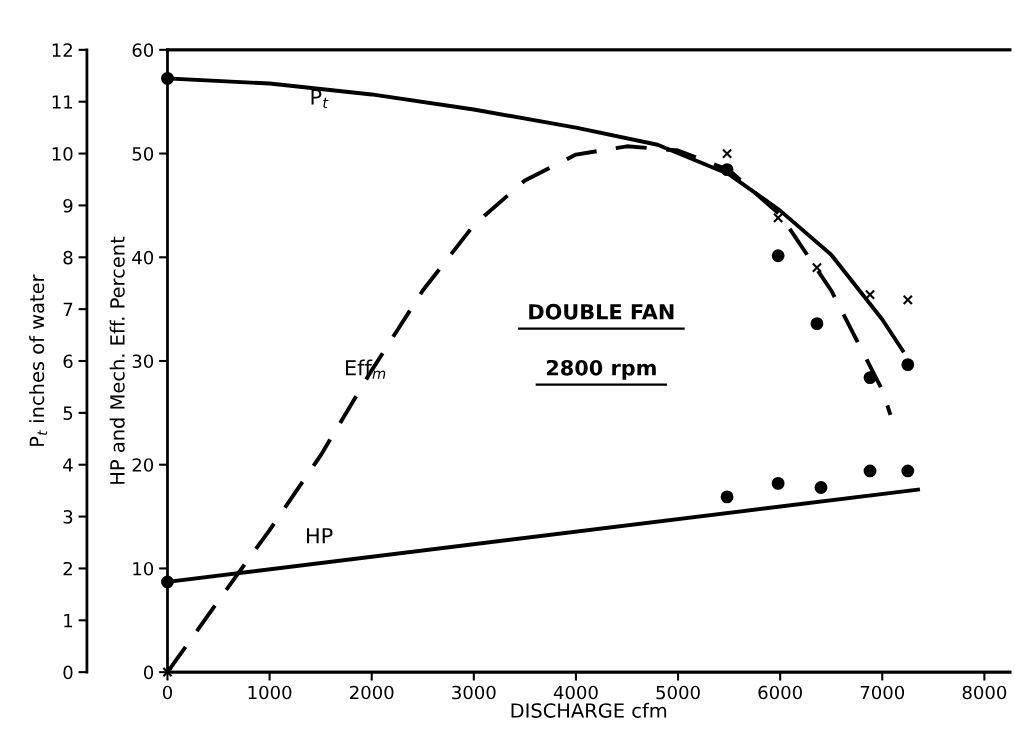 This screenshot has width=1015, height=733. What do you see at coordinates (67, 568) in the screenshot?
I see `y-tick-label: 2` at bounding box center [67, 568].